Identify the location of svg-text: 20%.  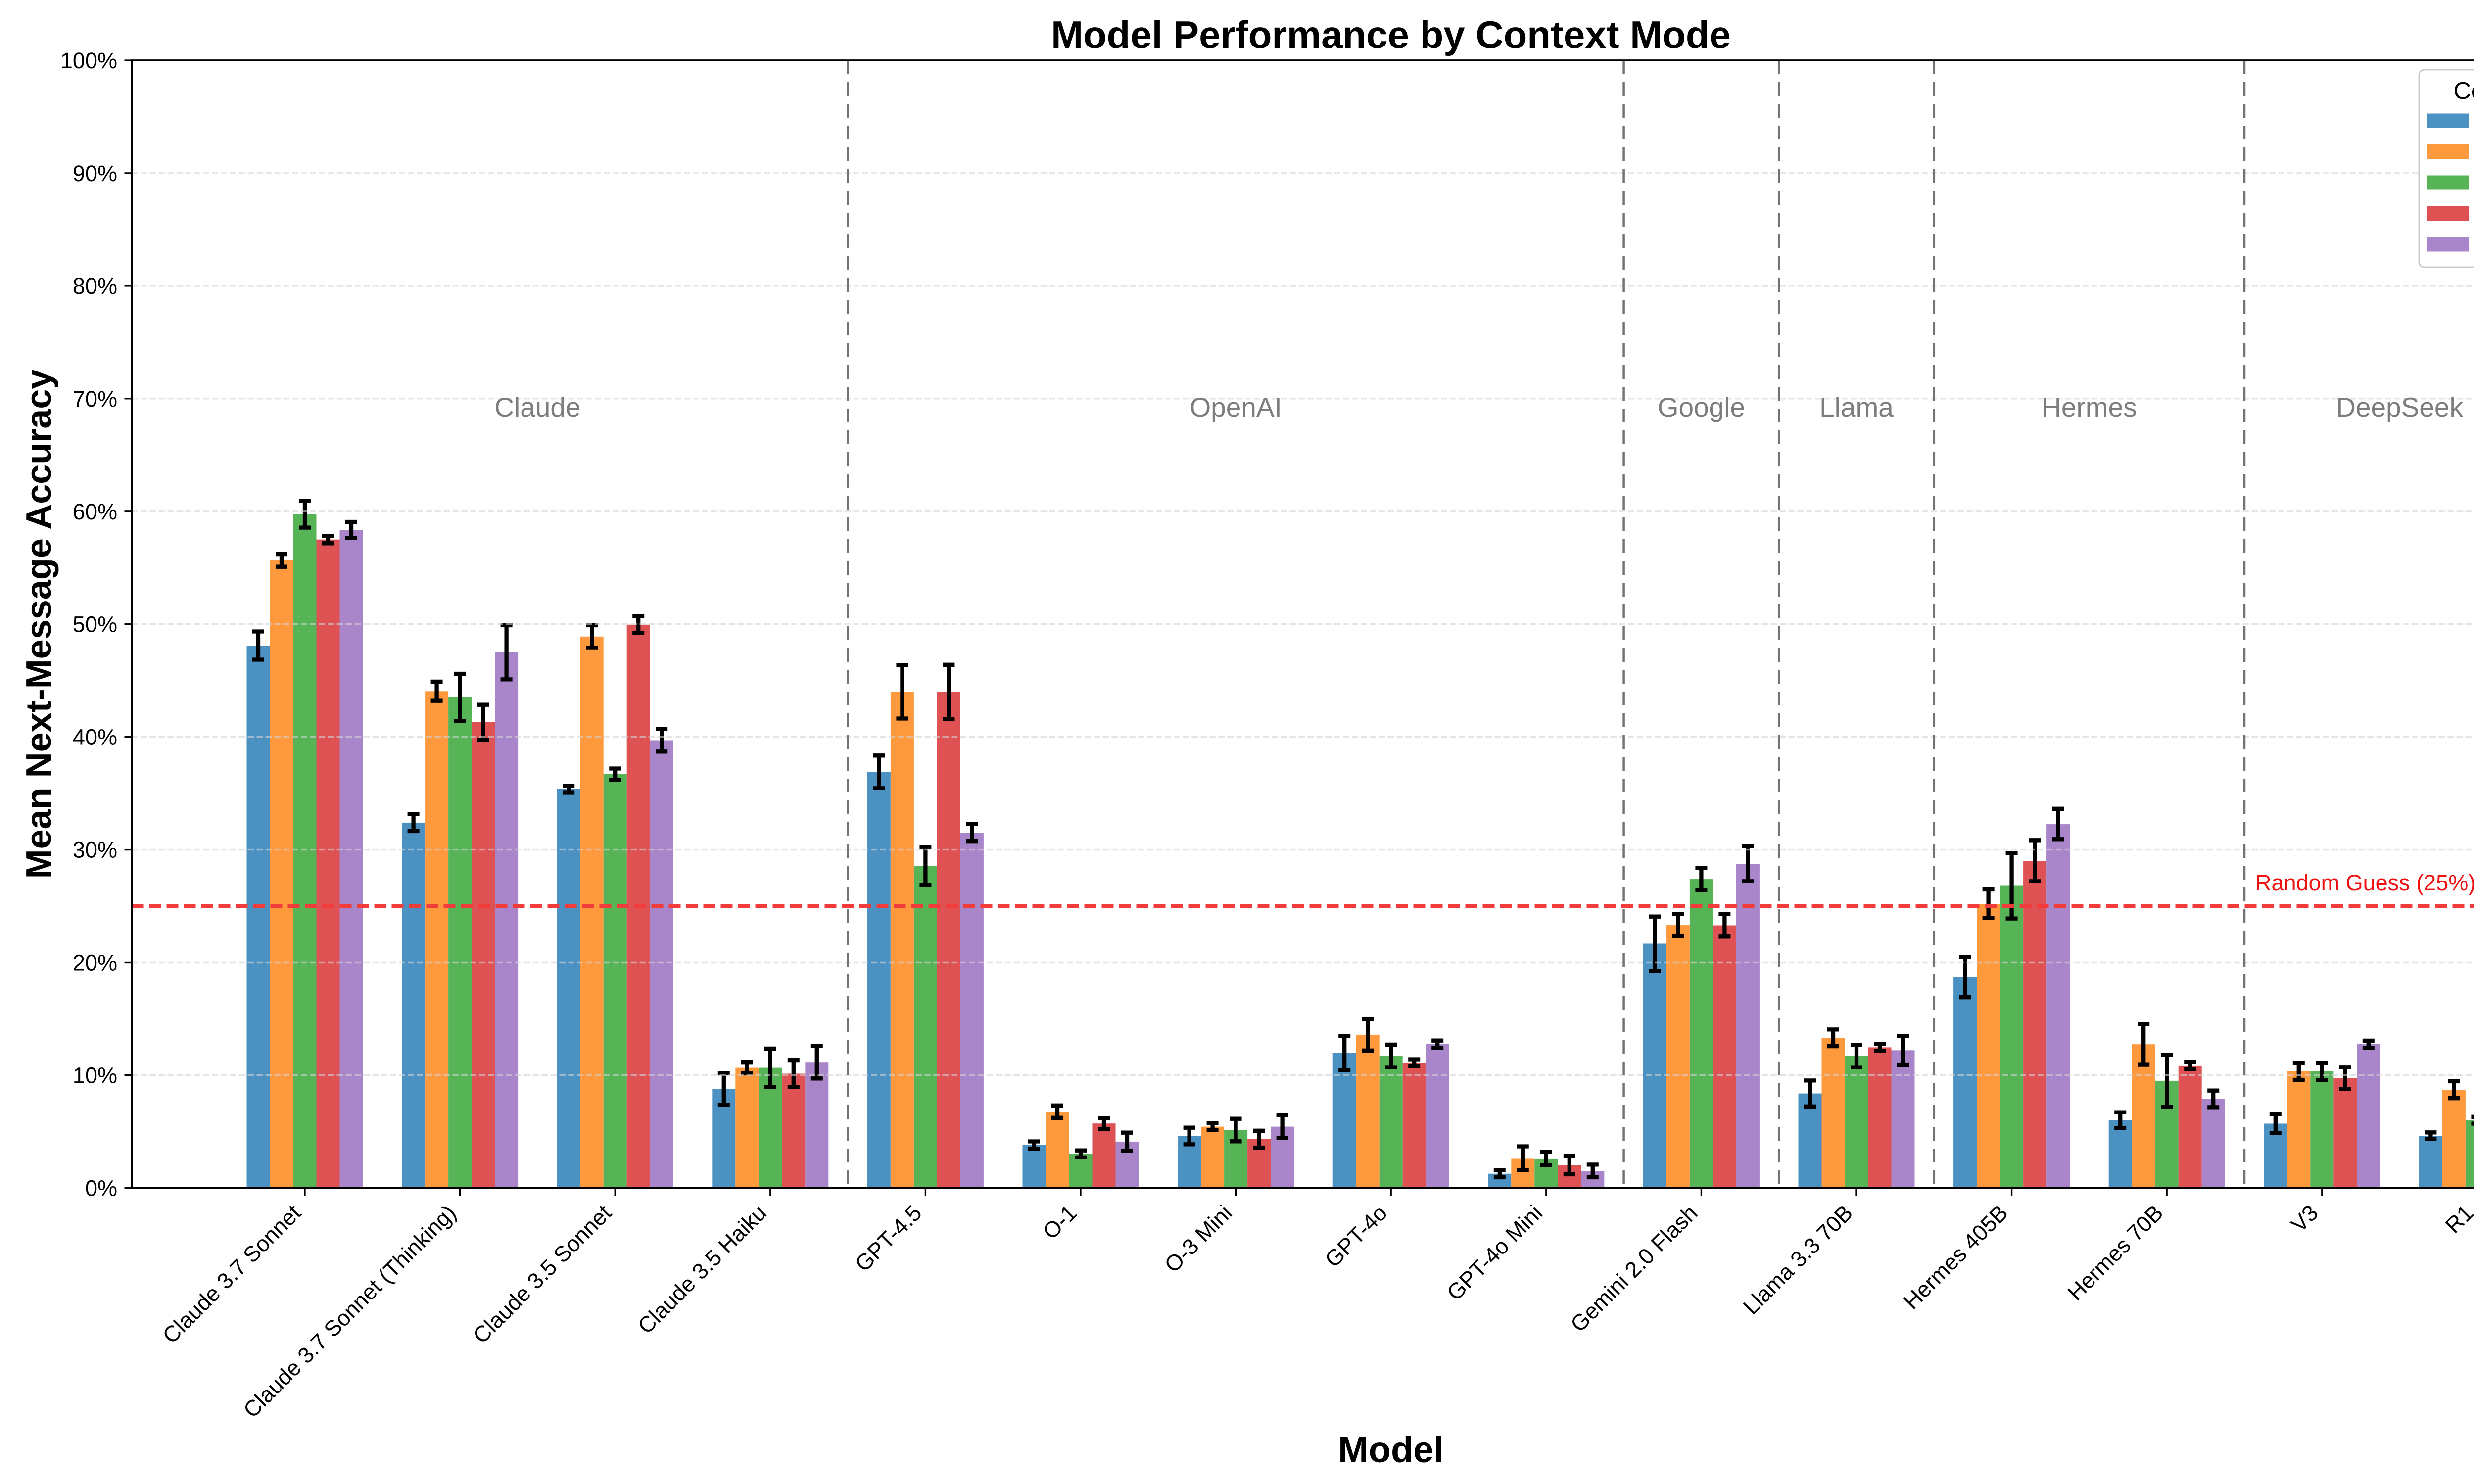
(95, 962).